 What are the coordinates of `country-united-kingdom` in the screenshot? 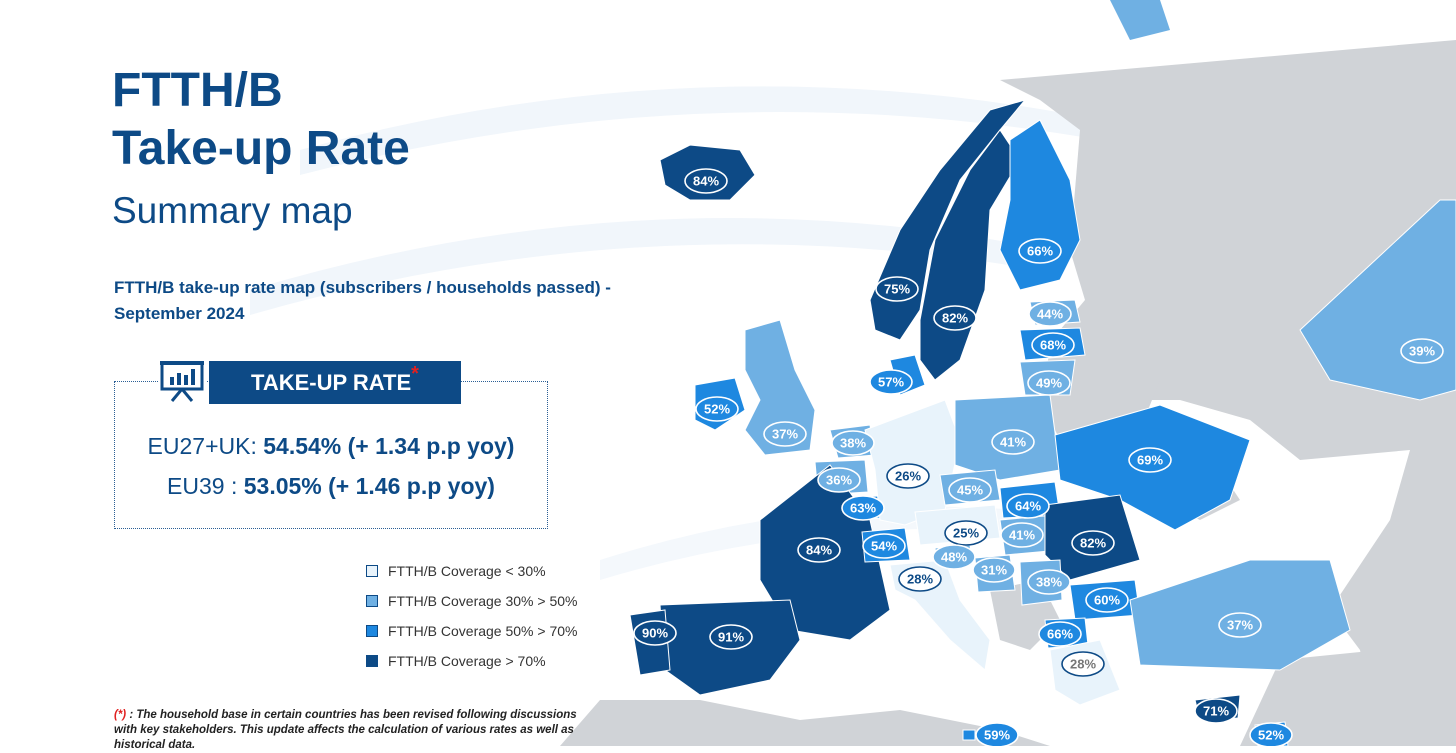 It's located at (780, 387).